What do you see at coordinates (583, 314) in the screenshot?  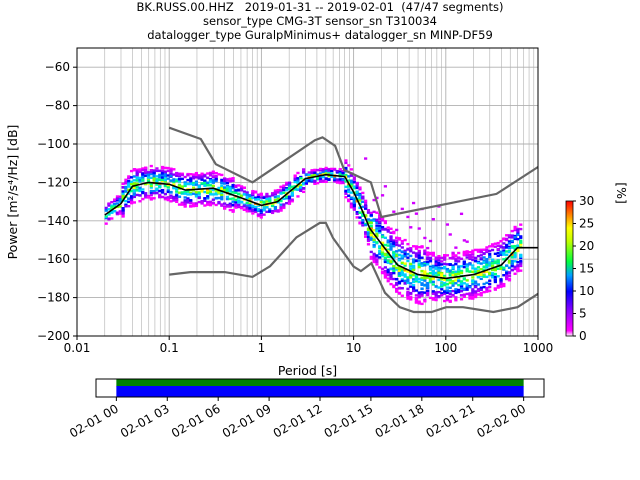 I see `colorbar-tick-label: 5` at bounding box center [583, 314].